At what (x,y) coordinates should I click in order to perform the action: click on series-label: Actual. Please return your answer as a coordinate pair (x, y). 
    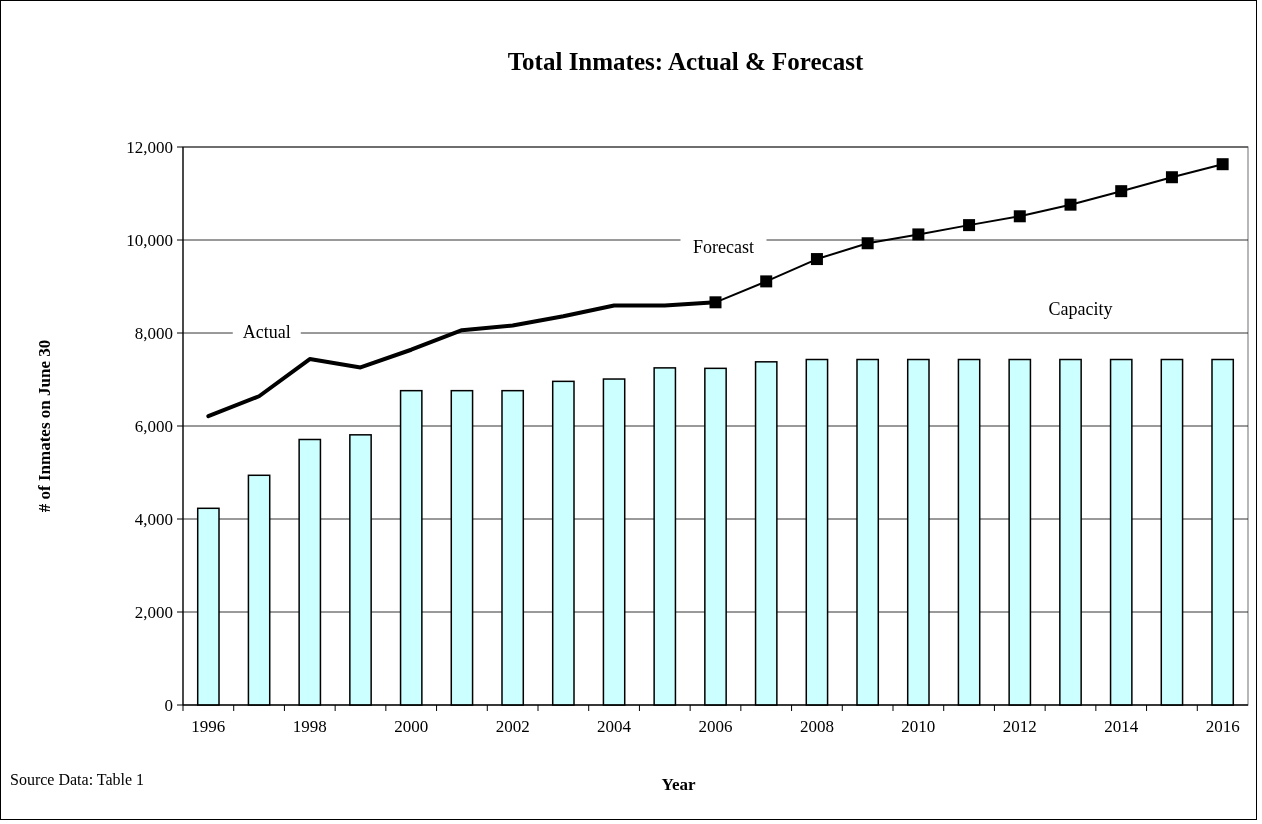
    Looking at the image, I should click on (266, 332).